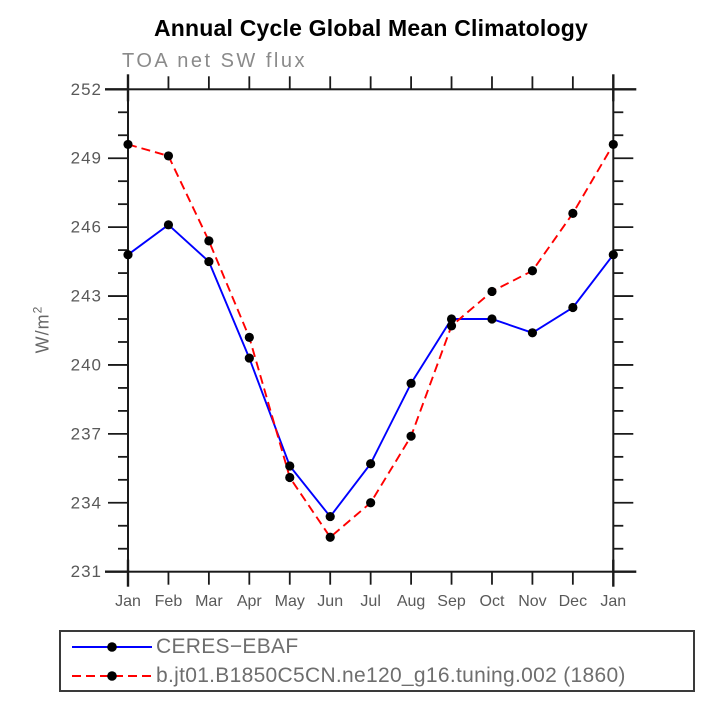 The height and width of the screenshot is (713, 713). I want to click on y-axis-label-exponent: 2, so click(37, 309).